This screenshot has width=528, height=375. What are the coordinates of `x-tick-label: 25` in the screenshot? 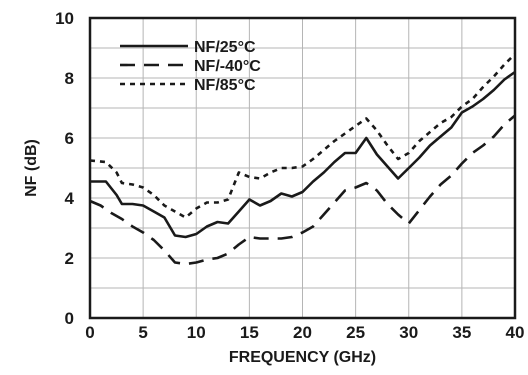 It's located at (355, 332).